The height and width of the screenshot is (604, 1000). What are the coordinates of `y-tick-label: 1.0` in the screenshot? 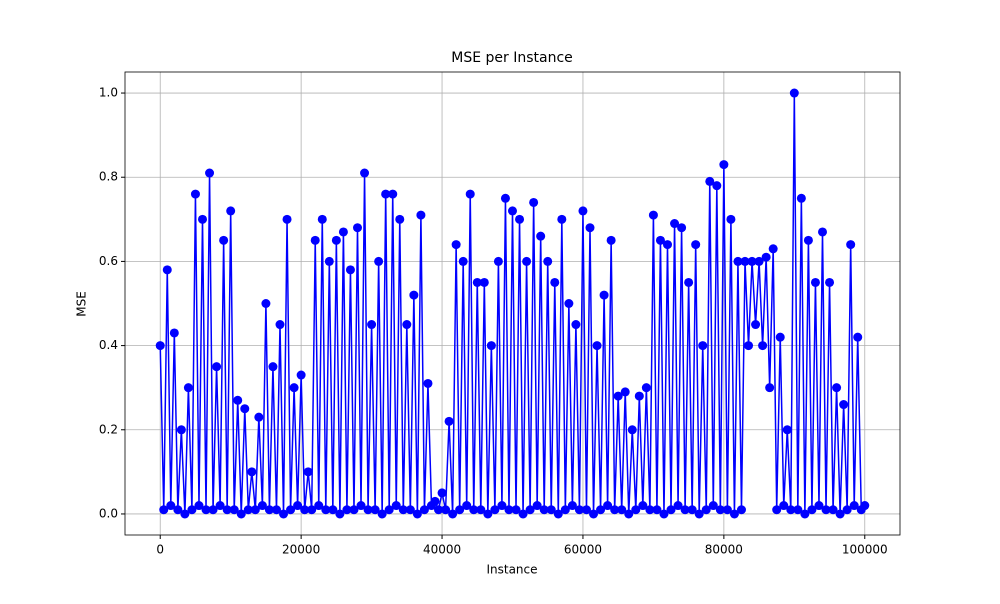 It's located at (108, 93).